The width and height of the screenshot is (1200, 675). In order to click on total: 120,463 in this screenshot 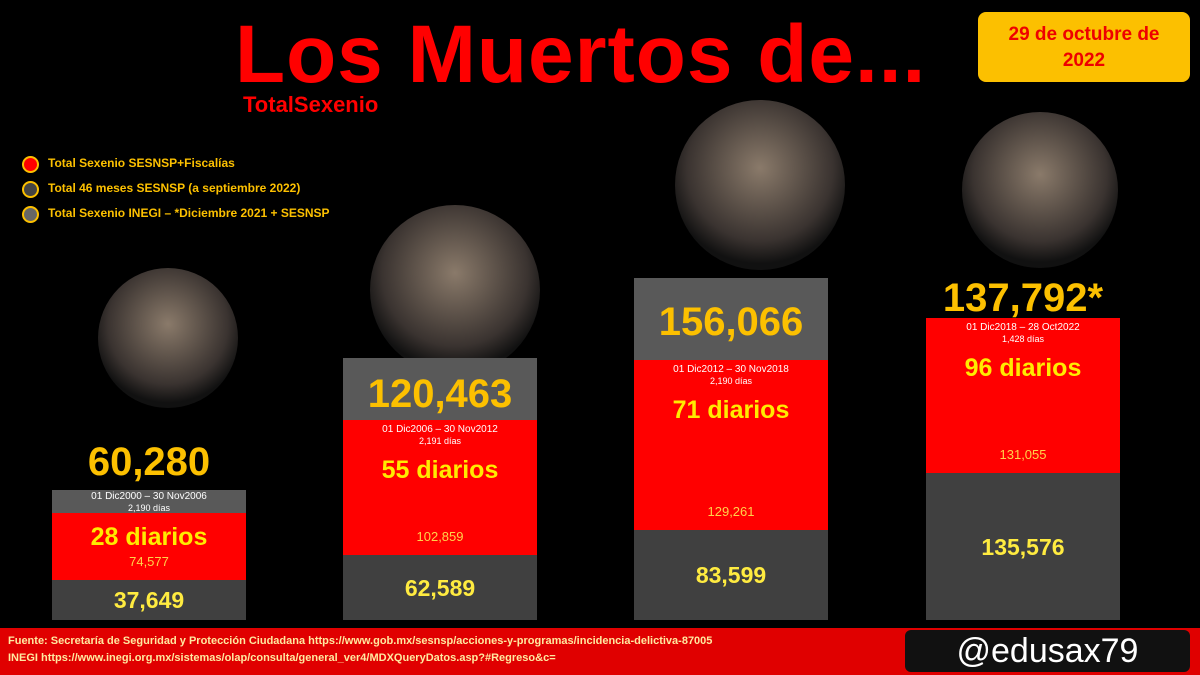, I will do `click(440, 394)`.